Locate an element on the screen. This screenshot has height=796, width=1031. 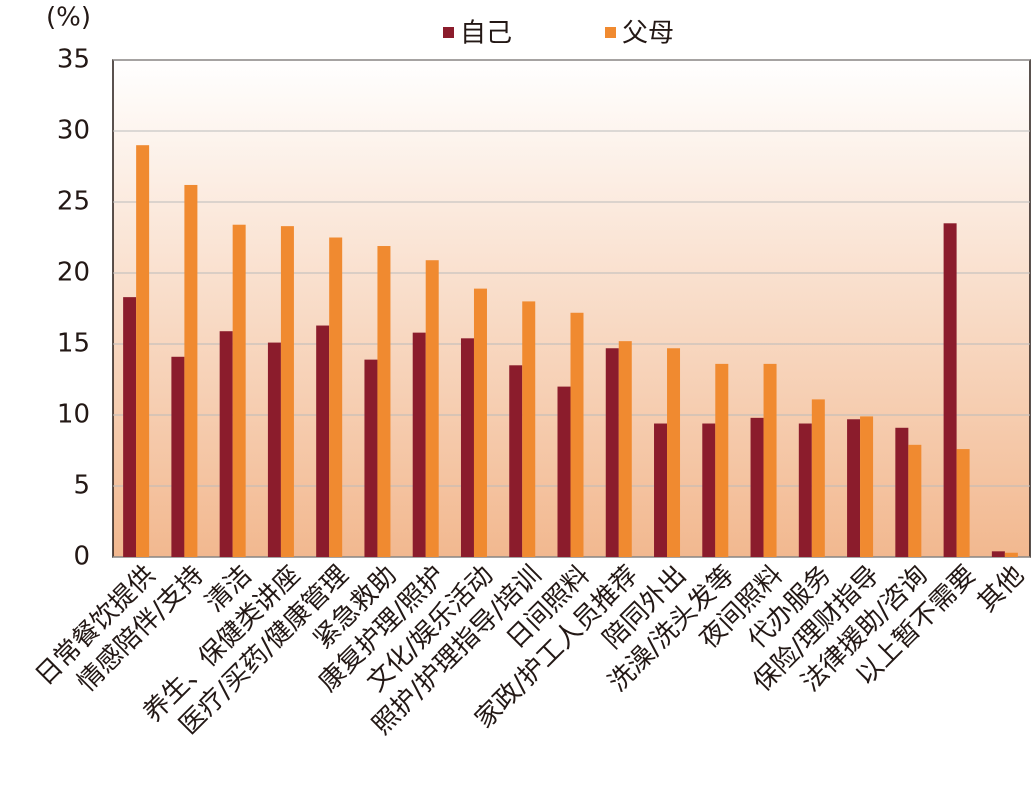
y-tick-label: 10 is located at coordinates (73, 415).